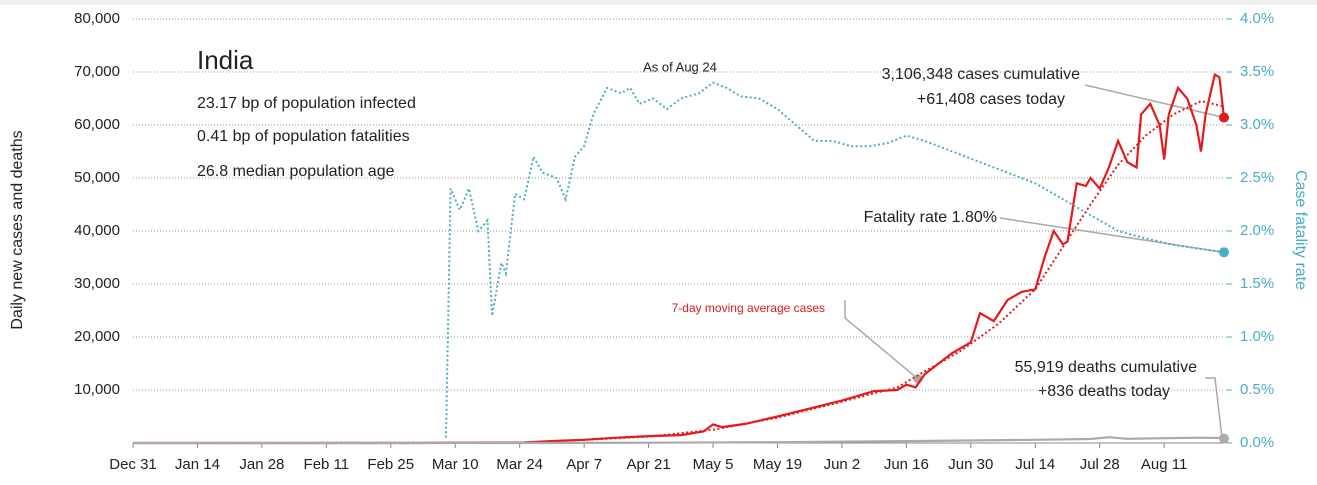 The width and height of the screenshot is (1317, 485). I want to click on x-tick-label: Mar 24, so click(519, 464).